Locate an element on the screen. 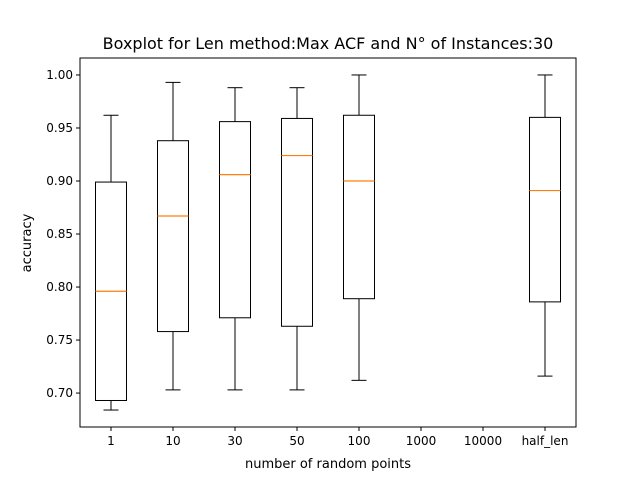 The height and width of the screenshot is (480, 640). x-axis: 1 10 30 50 100 1000 10000 half_len is located at coordinates (337, 437).